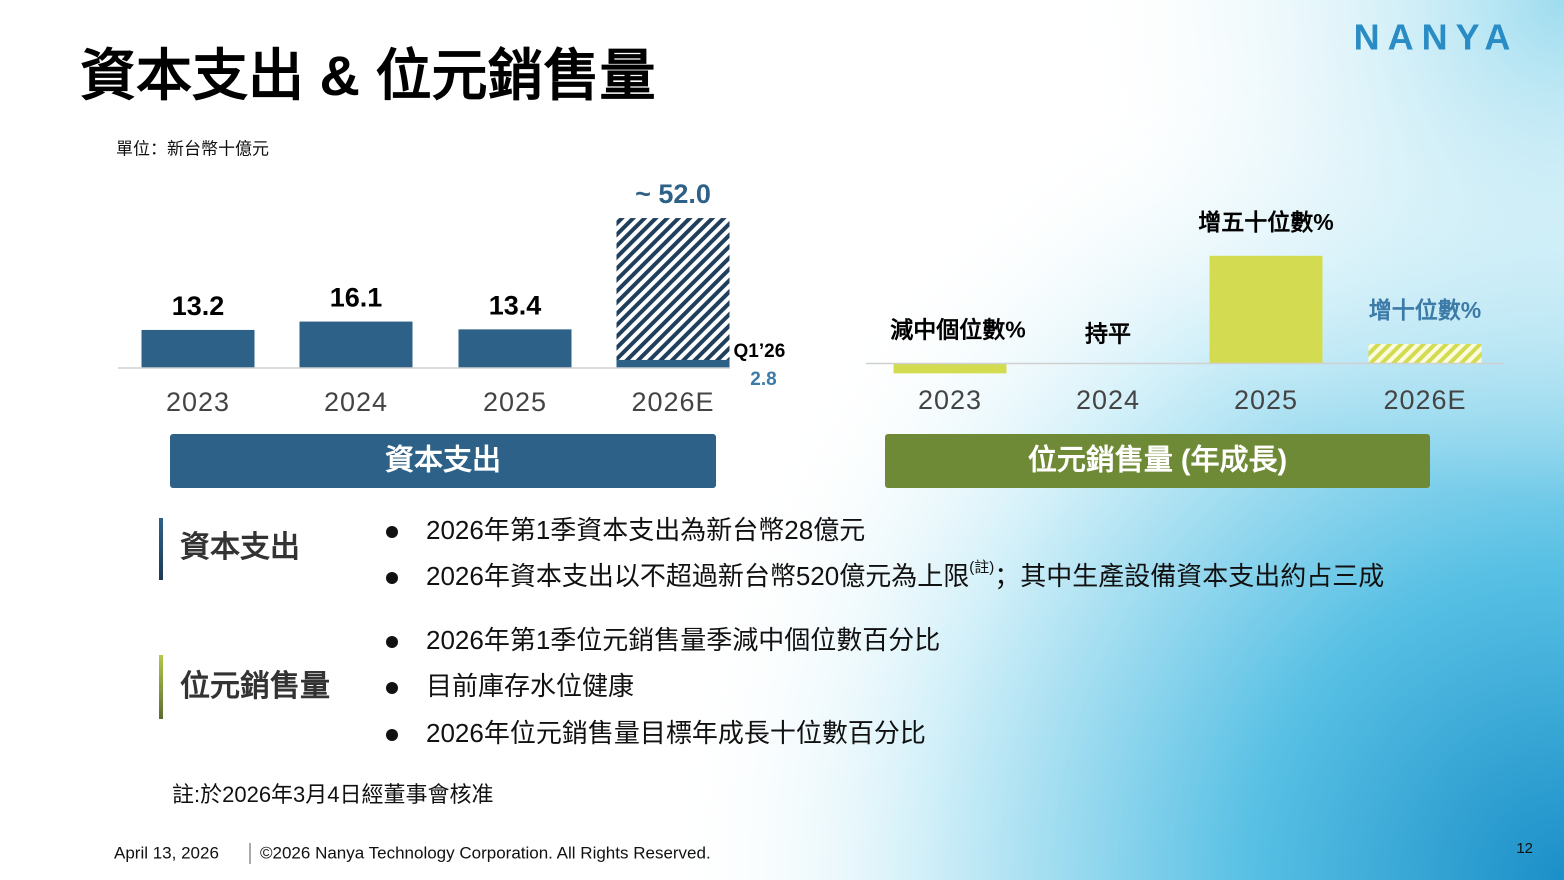  Describe the element at coordinates (356, 298) in the screenshot. I see `value-label: 16.1` at that location.